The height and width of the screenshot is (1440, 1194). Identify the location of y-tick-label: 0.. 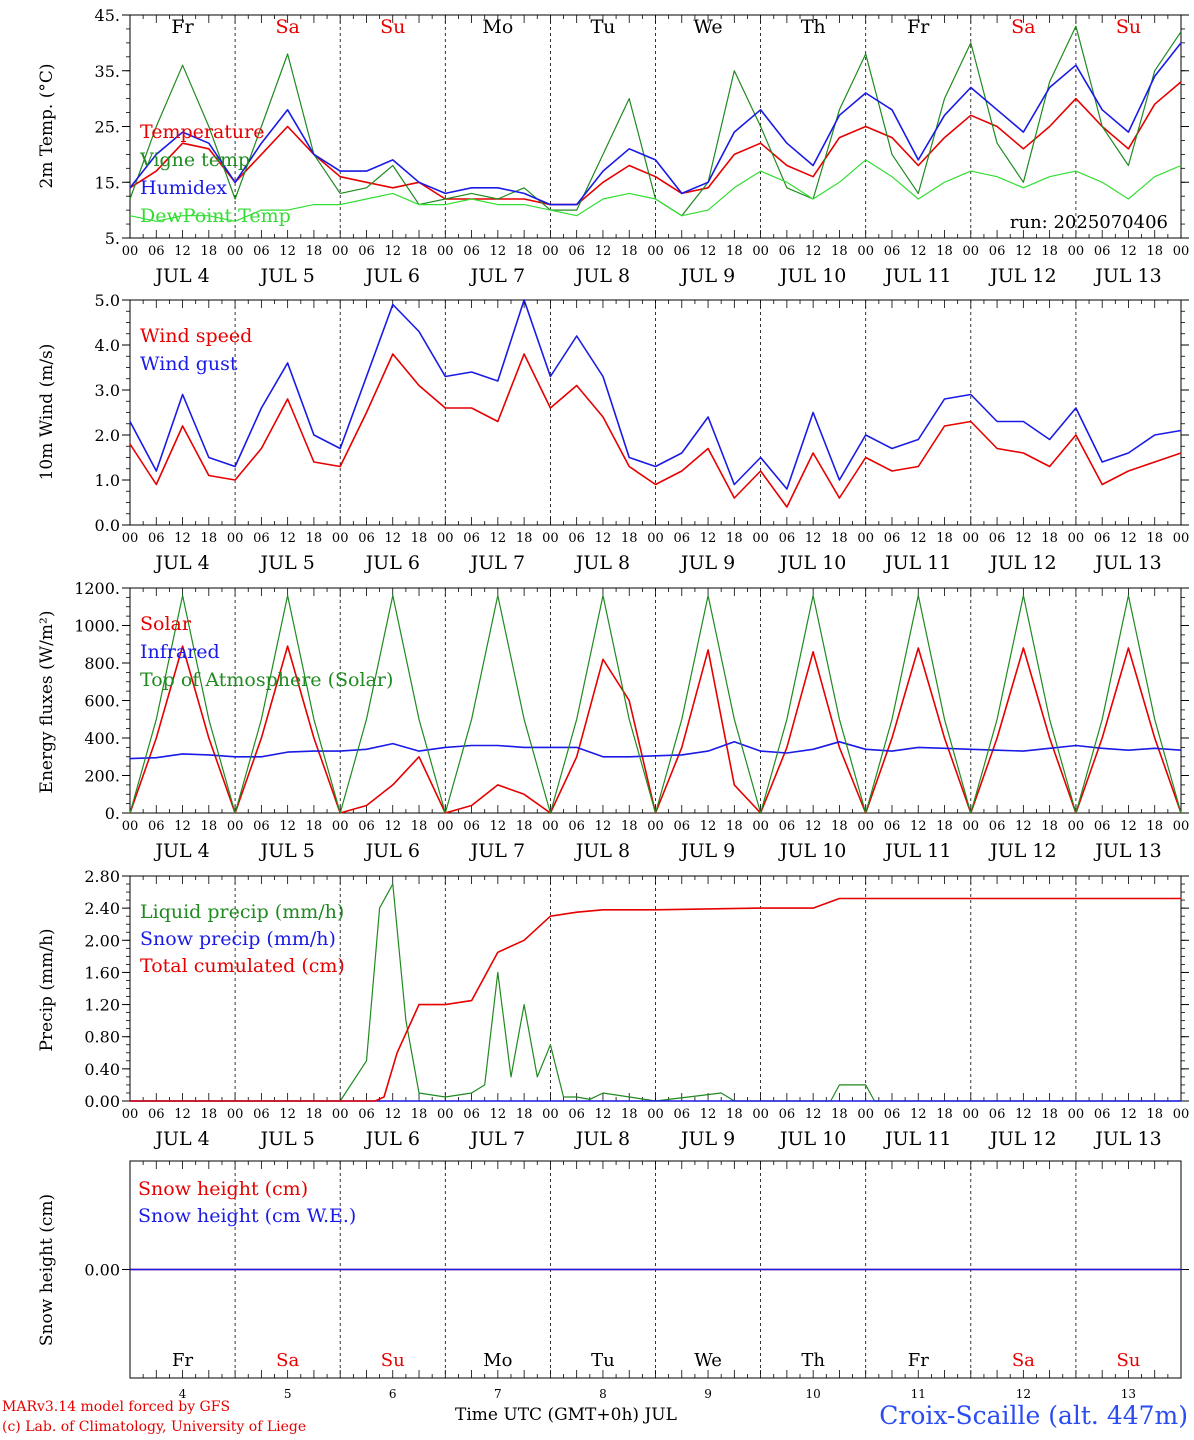
(112, 813).